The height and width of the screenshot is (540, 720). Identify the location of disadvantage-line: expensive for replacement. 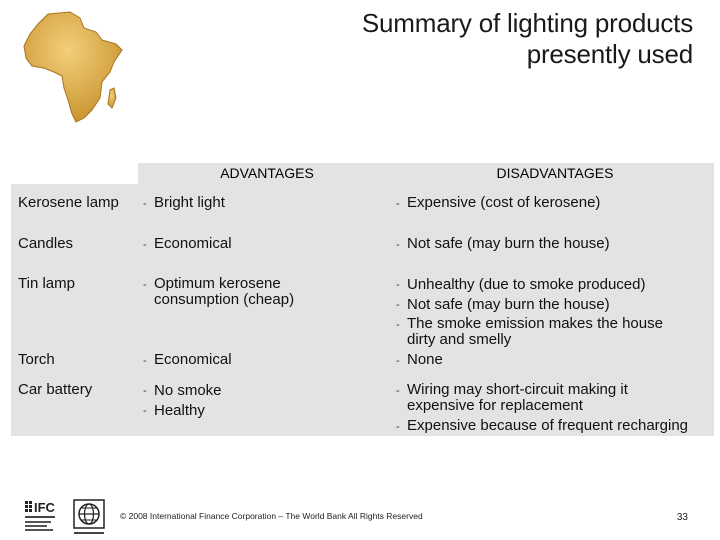
(495, 405).